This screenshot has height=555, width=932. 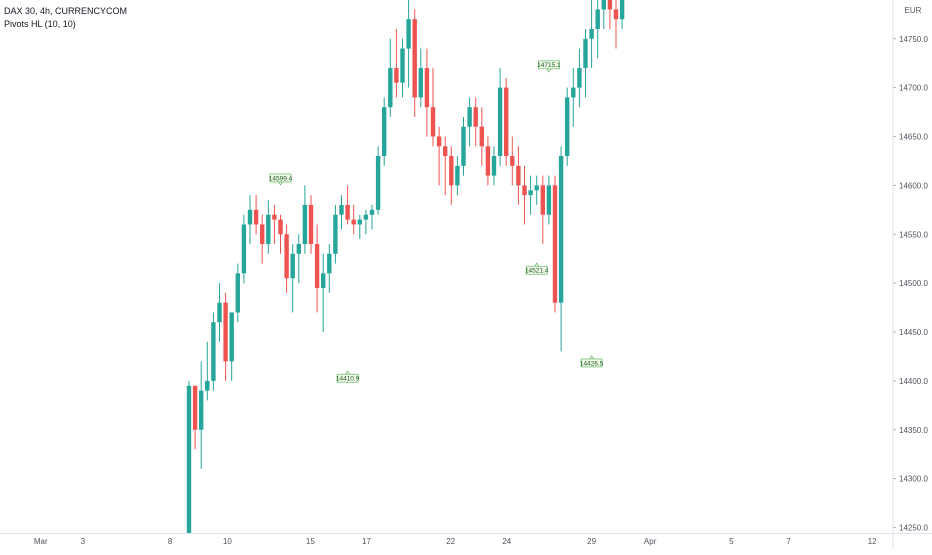 What do you see at coordinates (41, 541) in the screenshot?
I see `time-tick-label: Mar` at bounding box center [41, 541].